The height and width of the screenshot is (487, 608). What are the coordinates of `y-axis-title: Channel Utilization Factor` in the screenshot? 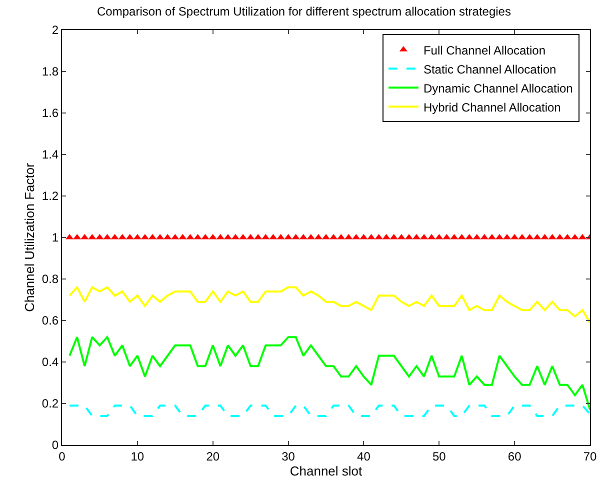 It's located at (29, 237).